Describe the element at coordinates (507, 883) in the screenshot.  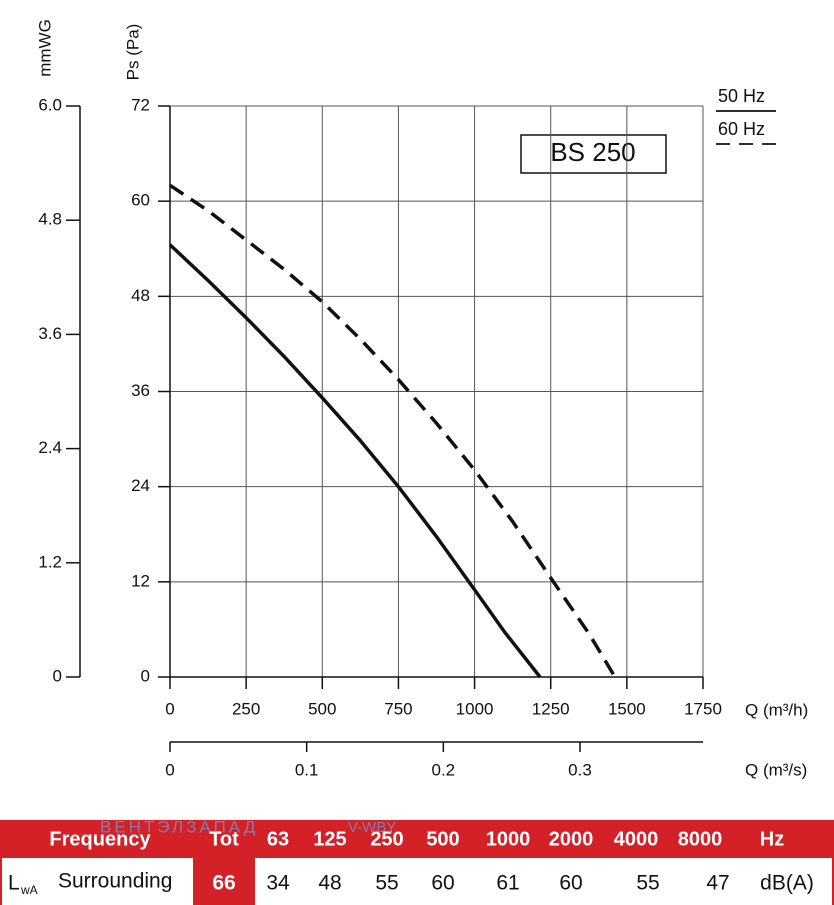
I see `table-cell: 61` at that location.